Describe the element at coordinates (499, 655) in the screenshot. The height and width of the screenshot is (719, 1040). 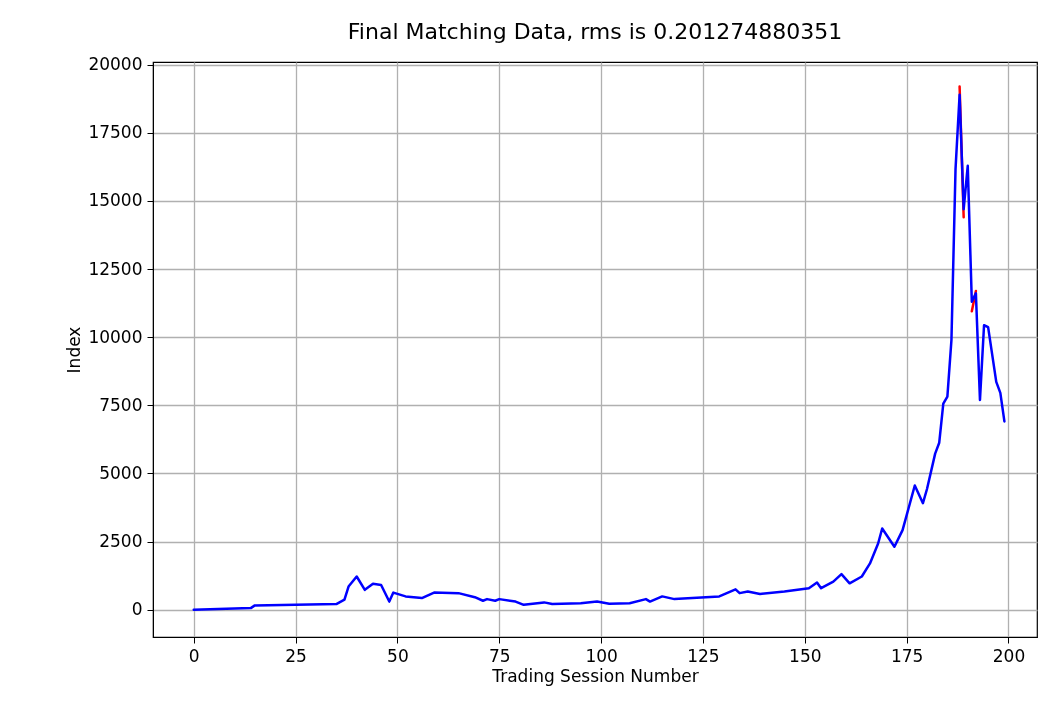
I see `x-tick-label: 75` at that location.